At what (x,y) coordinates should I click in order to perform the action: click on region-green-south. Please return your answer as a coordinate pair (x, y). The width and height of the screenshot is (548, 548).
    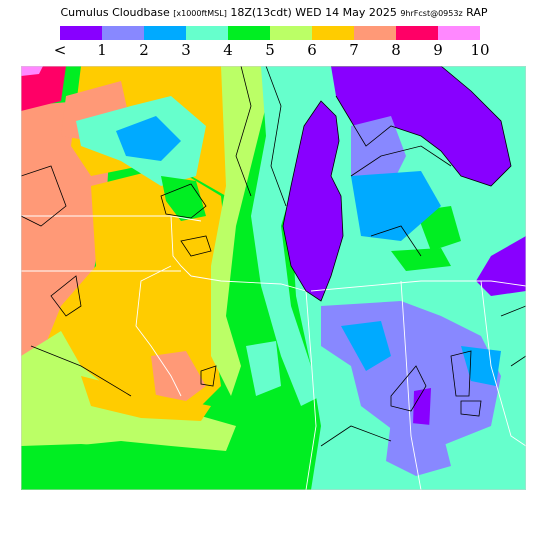
    Looking at the image, I should click on (156, 467).